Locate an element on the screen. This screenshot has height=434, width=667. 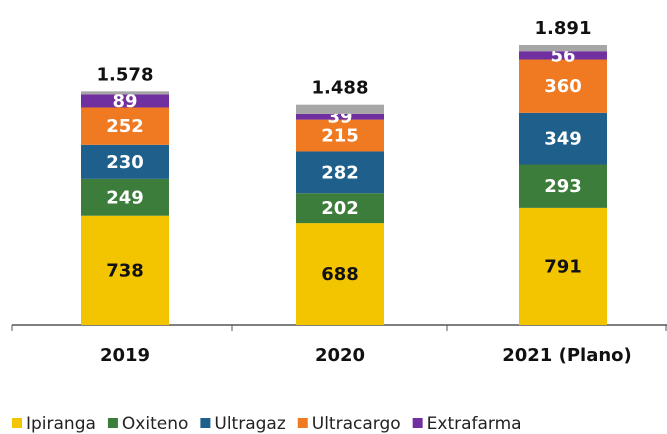
segment-label: 202 is located at coordinates (340, 208).